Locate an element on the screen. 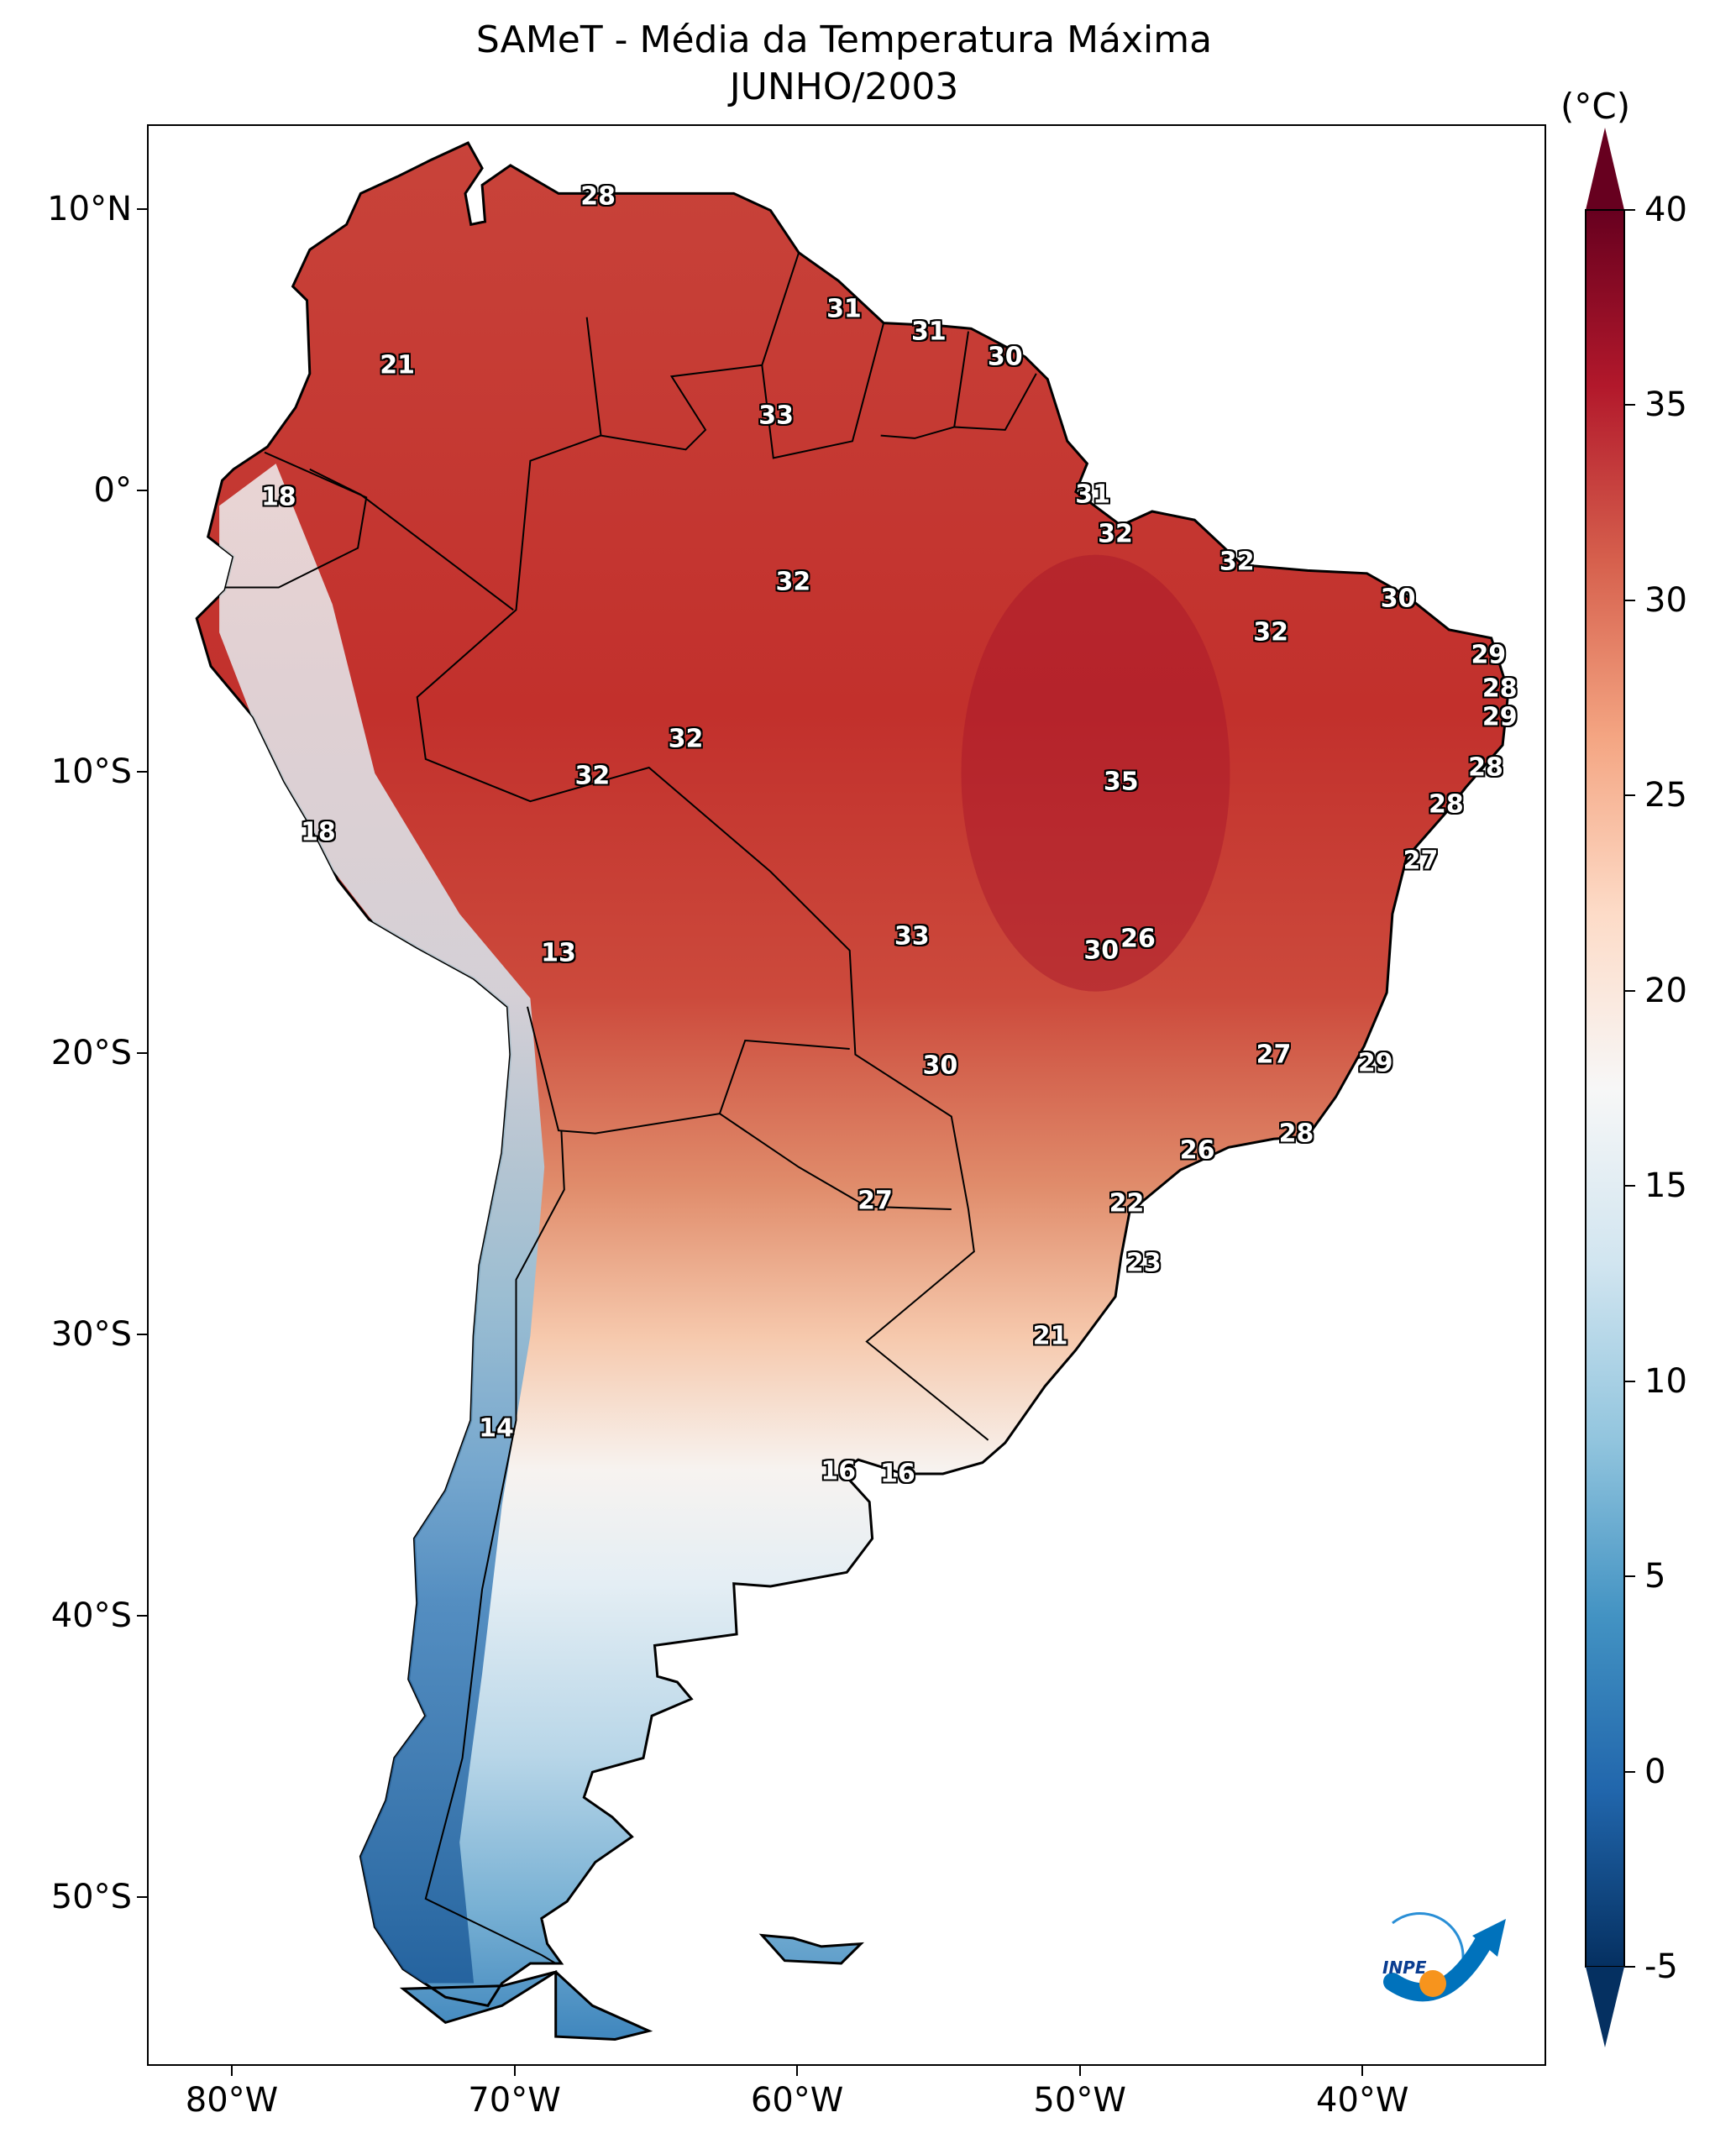  colorbar-bottom-arrow is located at coordinates (1605, 2007).